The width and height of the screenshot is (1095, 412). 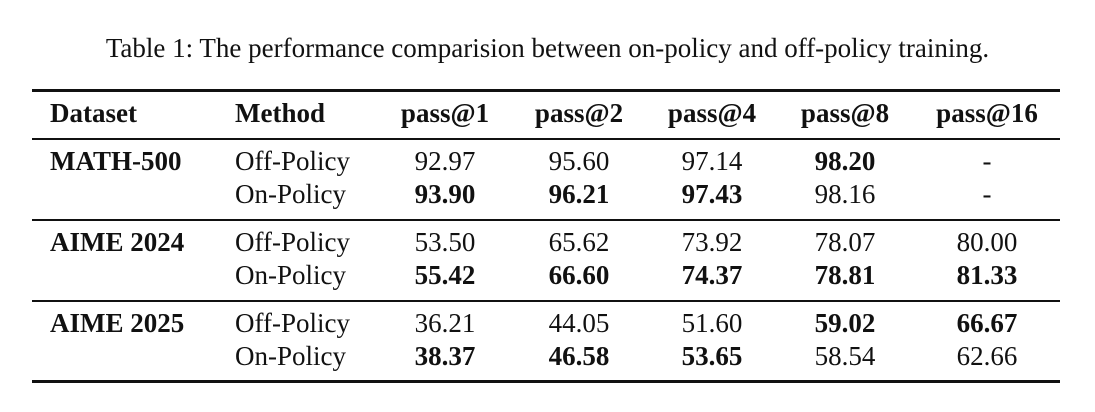 What do you see at coordinates (445, 275) in the screenshot?
I see `table-cell: 55.42` at bounding box center [445, 275].